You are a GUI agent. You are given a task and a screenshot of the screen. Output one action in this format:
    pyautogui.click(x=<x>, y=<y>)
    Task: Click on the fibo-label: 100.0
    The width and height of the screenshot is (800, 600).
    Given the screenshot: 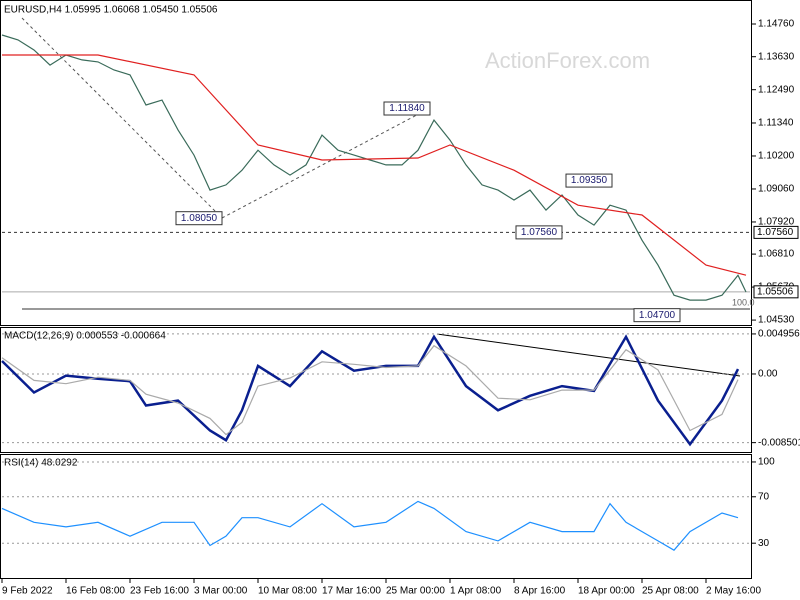 What is the action you would take?
    pyautogui.click(x=743, y=302)
    